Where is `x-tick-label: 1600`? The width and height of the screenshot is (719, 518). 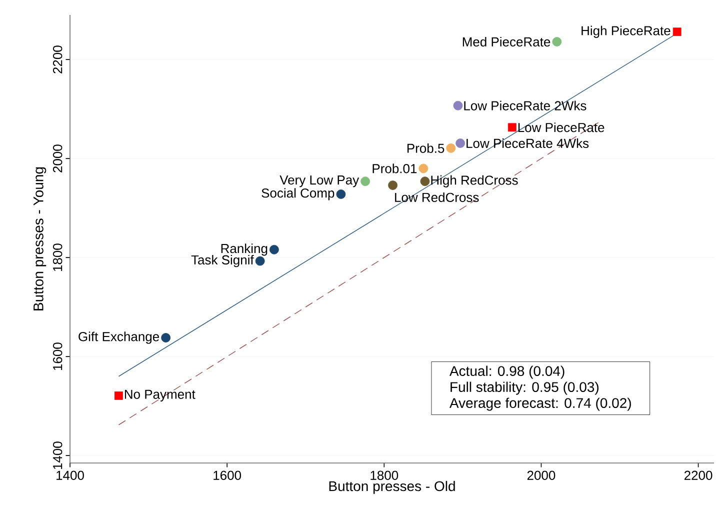 x-tick-label: 1600 is located at coordinates (228, 475).